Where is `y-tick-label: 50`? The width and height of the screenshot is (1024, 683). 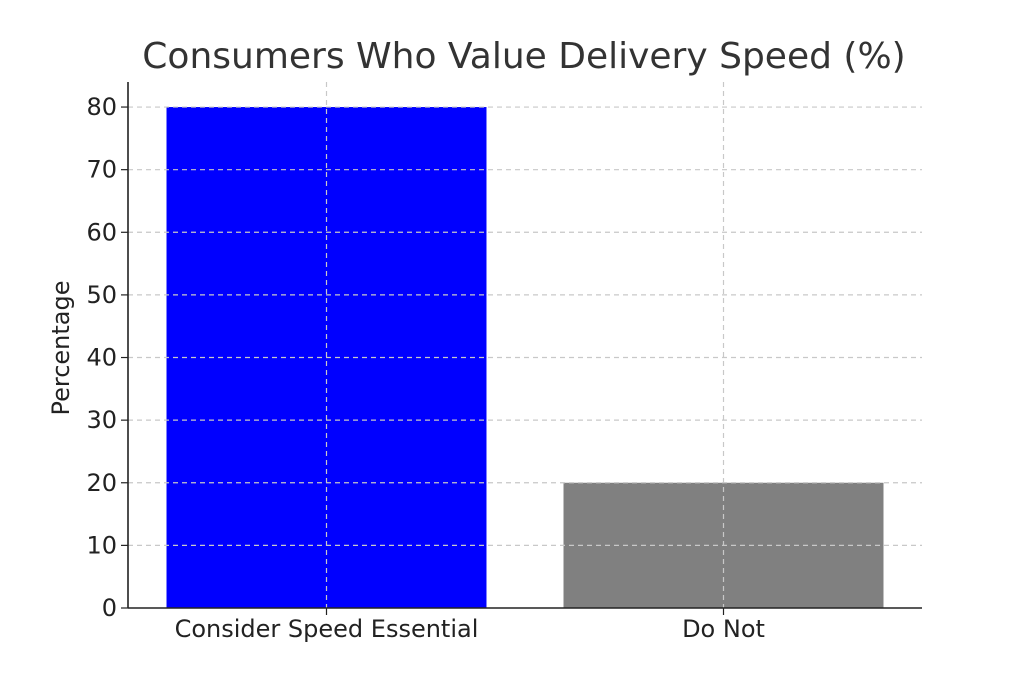
y-tick-label: 50 is located at coordinates (101, 295).